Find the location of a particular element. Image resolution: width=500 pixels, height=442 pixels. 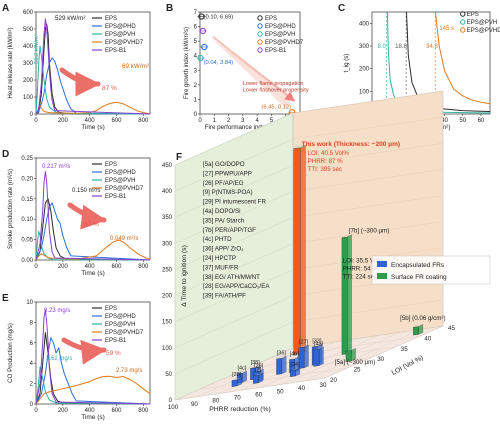

y-tick-label: 0.20 is located at coordinates (27, 179).